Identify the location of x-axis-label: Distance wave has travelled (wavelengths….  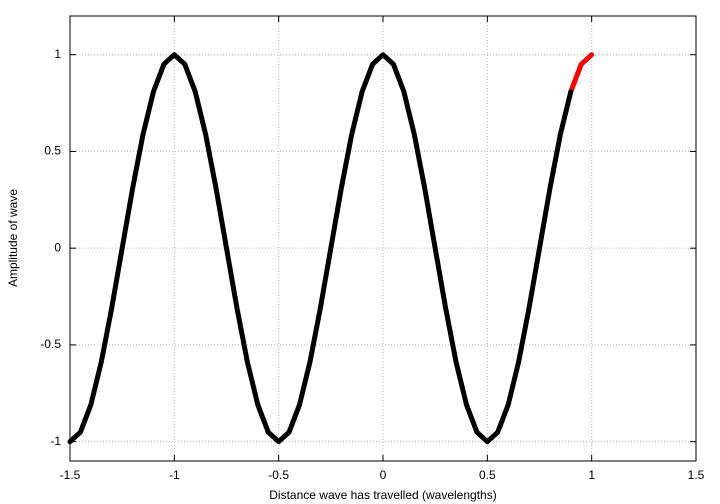
(382, 495).